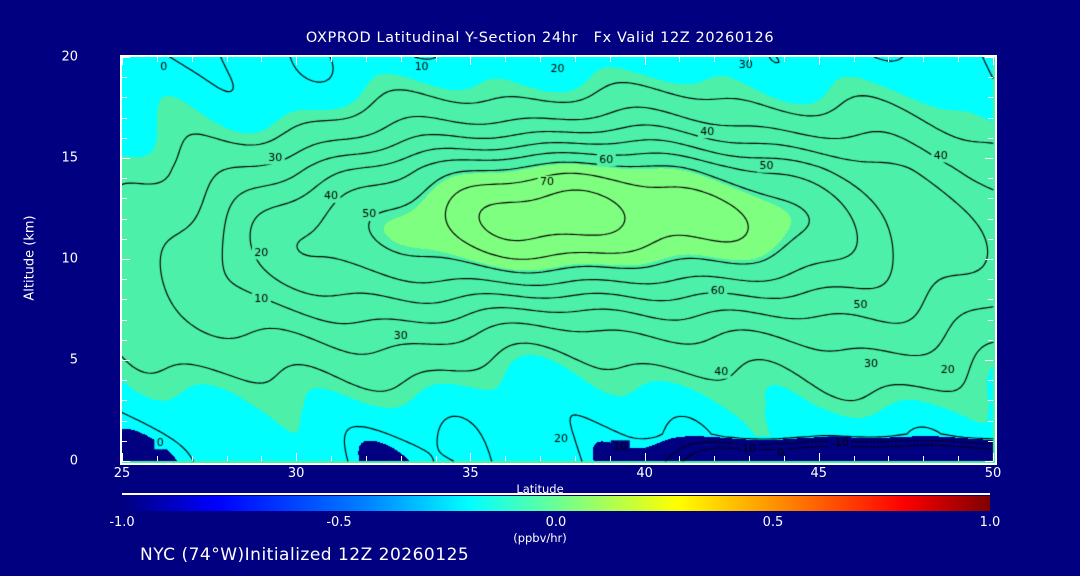  Describe the element at coordinates (819, 473) in the screenshot. I see `x-tick-label: 45` at that location.